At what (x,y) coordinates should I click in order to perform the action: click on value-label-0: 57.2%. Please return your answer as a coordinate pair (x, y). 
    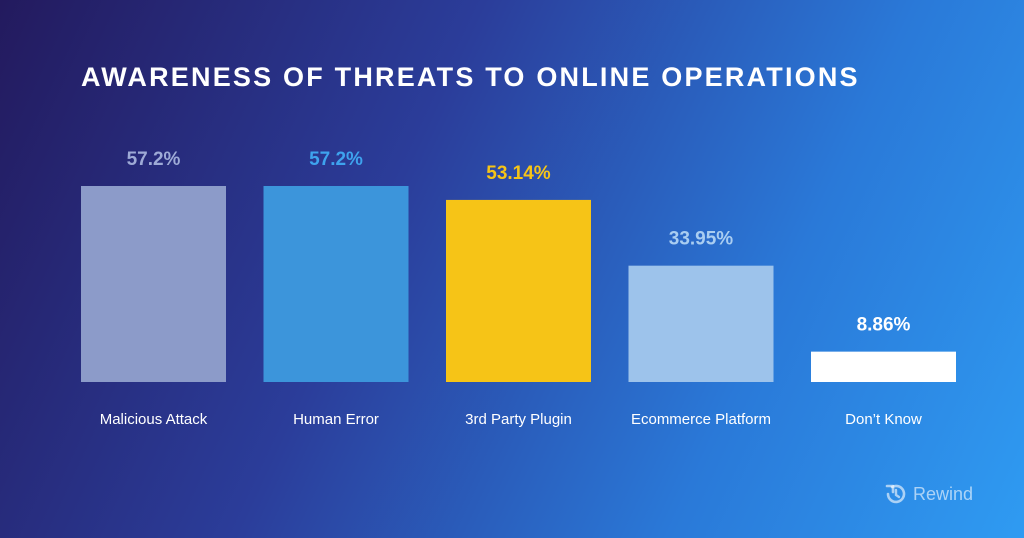
    Looking at the image, I should click on (154, 159).